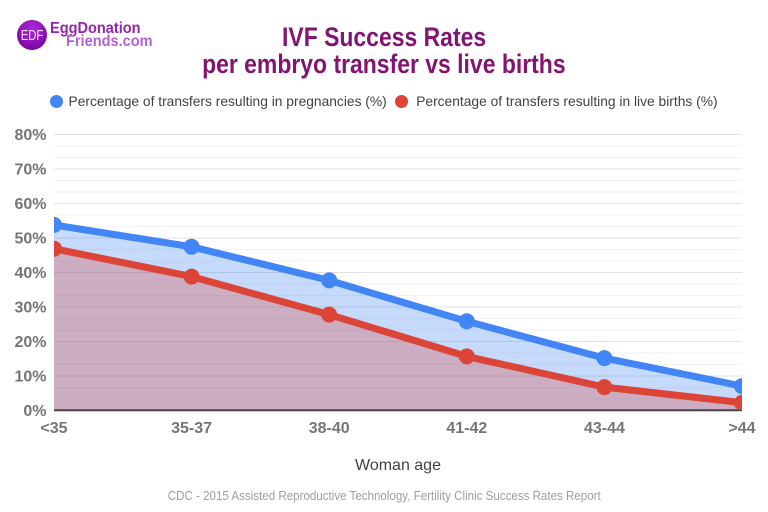 Image resolution: width=768 pixels, height=512 pixels. Describe the element at coordinates (30, 238) in the screenshot. I see `svg-text: 50%` at that location.